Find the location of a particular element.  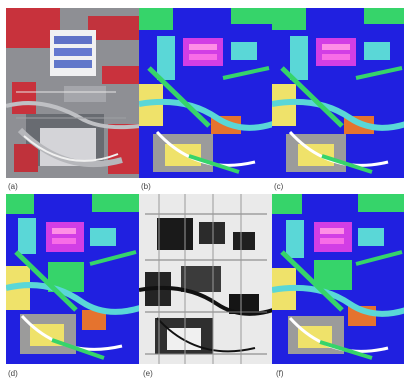

panel-a-image is located at coordinates (73, 93).